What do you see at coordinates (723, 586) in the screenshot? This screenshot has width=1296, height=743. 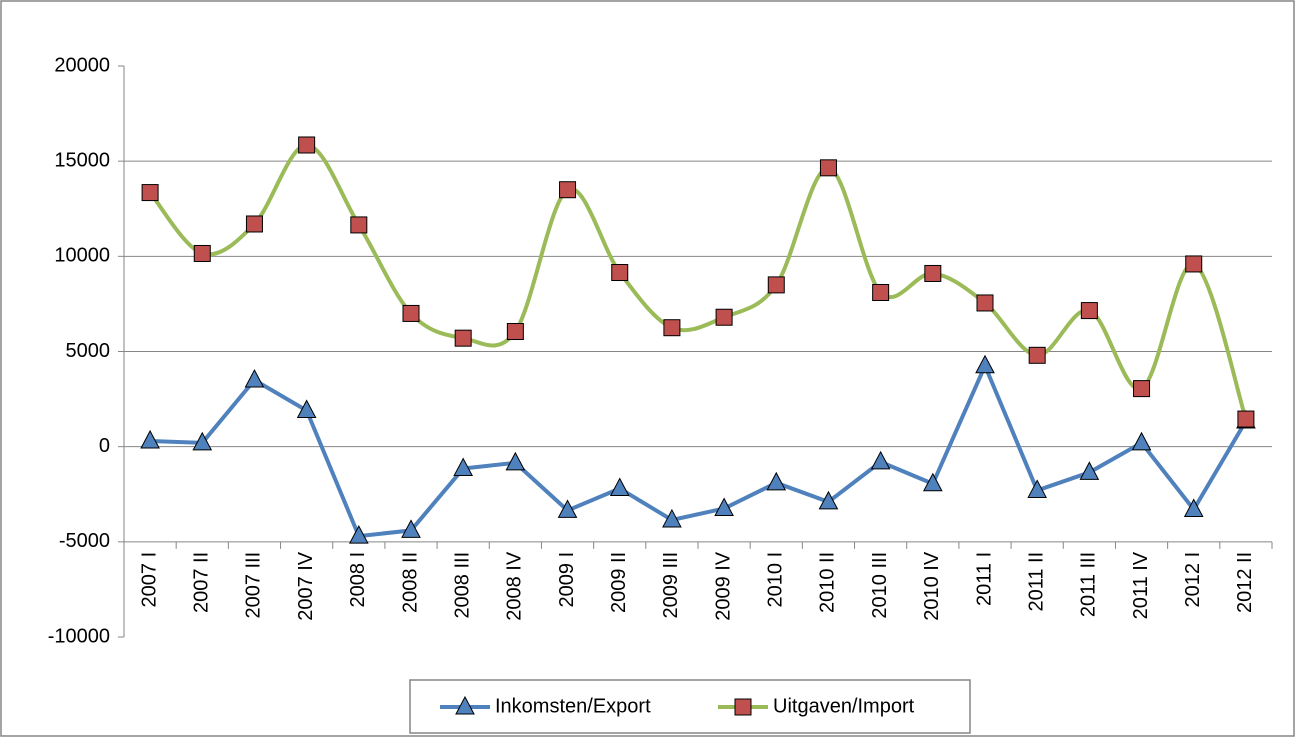 I see `x-tick-label: 2009 IV` at bounding box center [723, 586].